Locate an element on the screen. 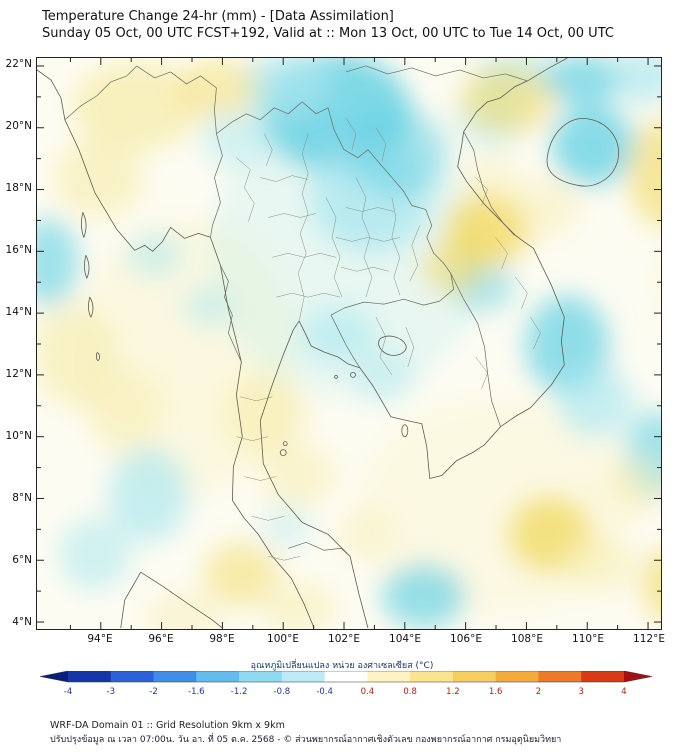 The width and height of the screenshot is (676, 756). lon-tick-label: 110°E is located at coordinates (588, 639).